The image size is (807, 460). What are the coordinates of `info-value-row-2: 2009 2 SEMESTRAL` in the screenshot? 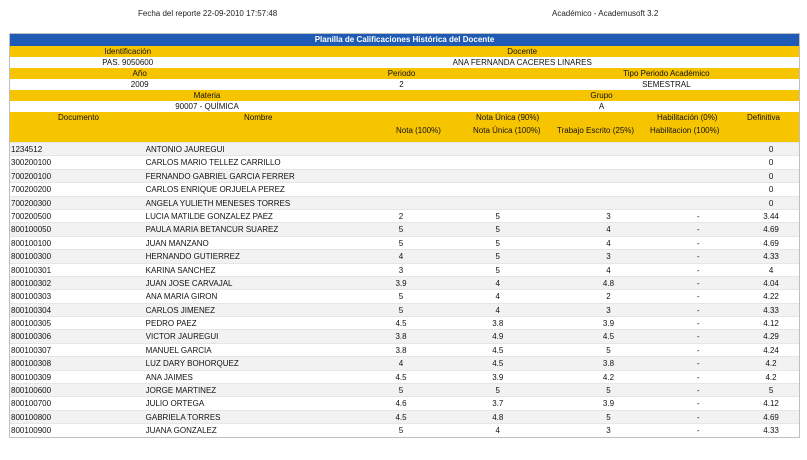 It's located at (404, 84).